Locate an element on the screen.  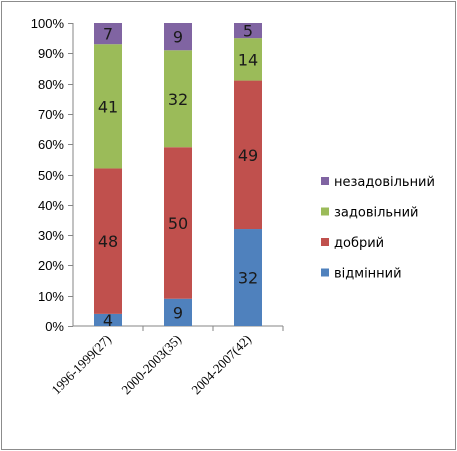
y-tick-label: 20% is located at coordinates (51, 265).